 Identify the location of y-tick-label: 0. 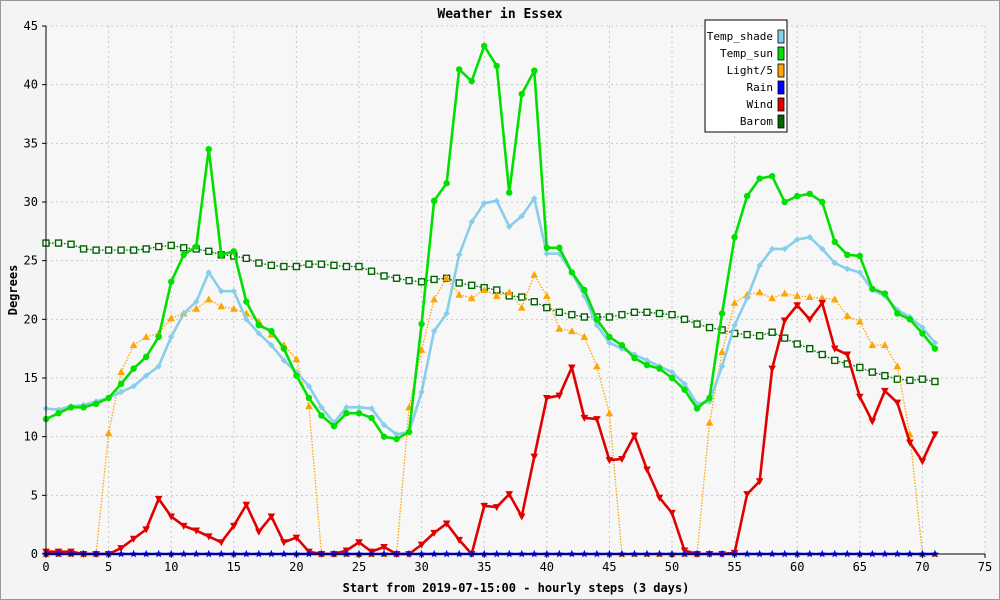
(34, 554).